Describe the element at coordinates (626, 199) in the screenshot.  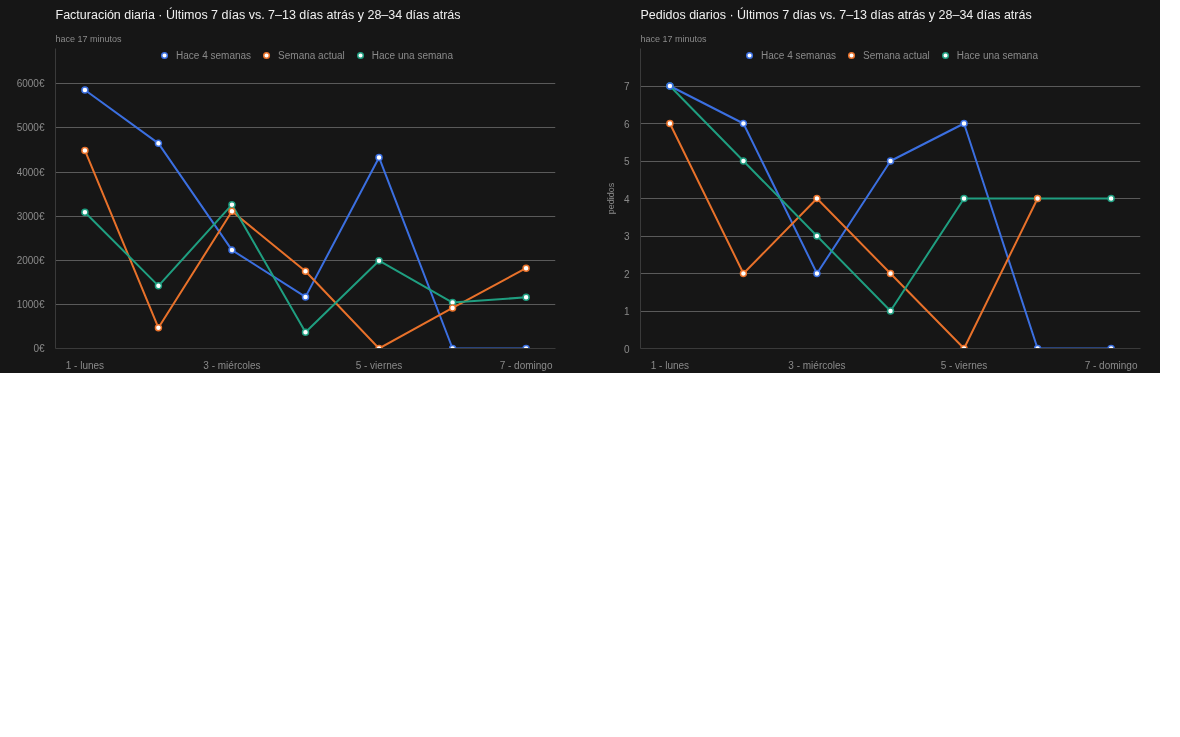
I see `y-tick-label: 4` at that location.